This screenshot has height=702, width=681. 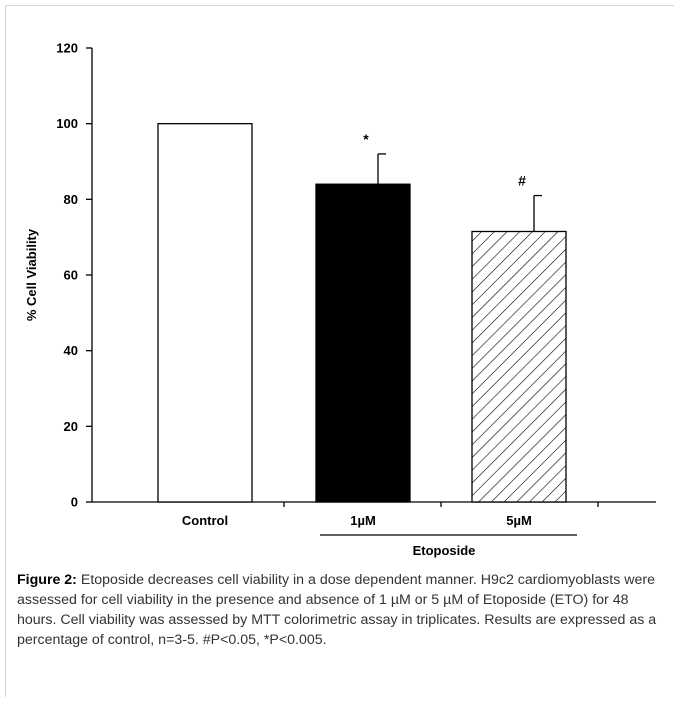 What do you see at coordinates (74, 502) in the screenshot?
I see `y-tick-label: 0` at bounding box center [74, 502].